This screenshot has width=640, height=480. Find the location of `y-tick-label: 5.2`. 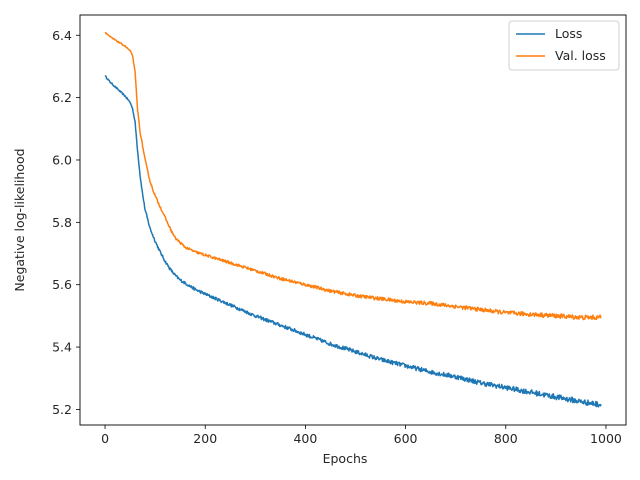

y-tick-label: 5.2 is located at coordinates (62, 409).